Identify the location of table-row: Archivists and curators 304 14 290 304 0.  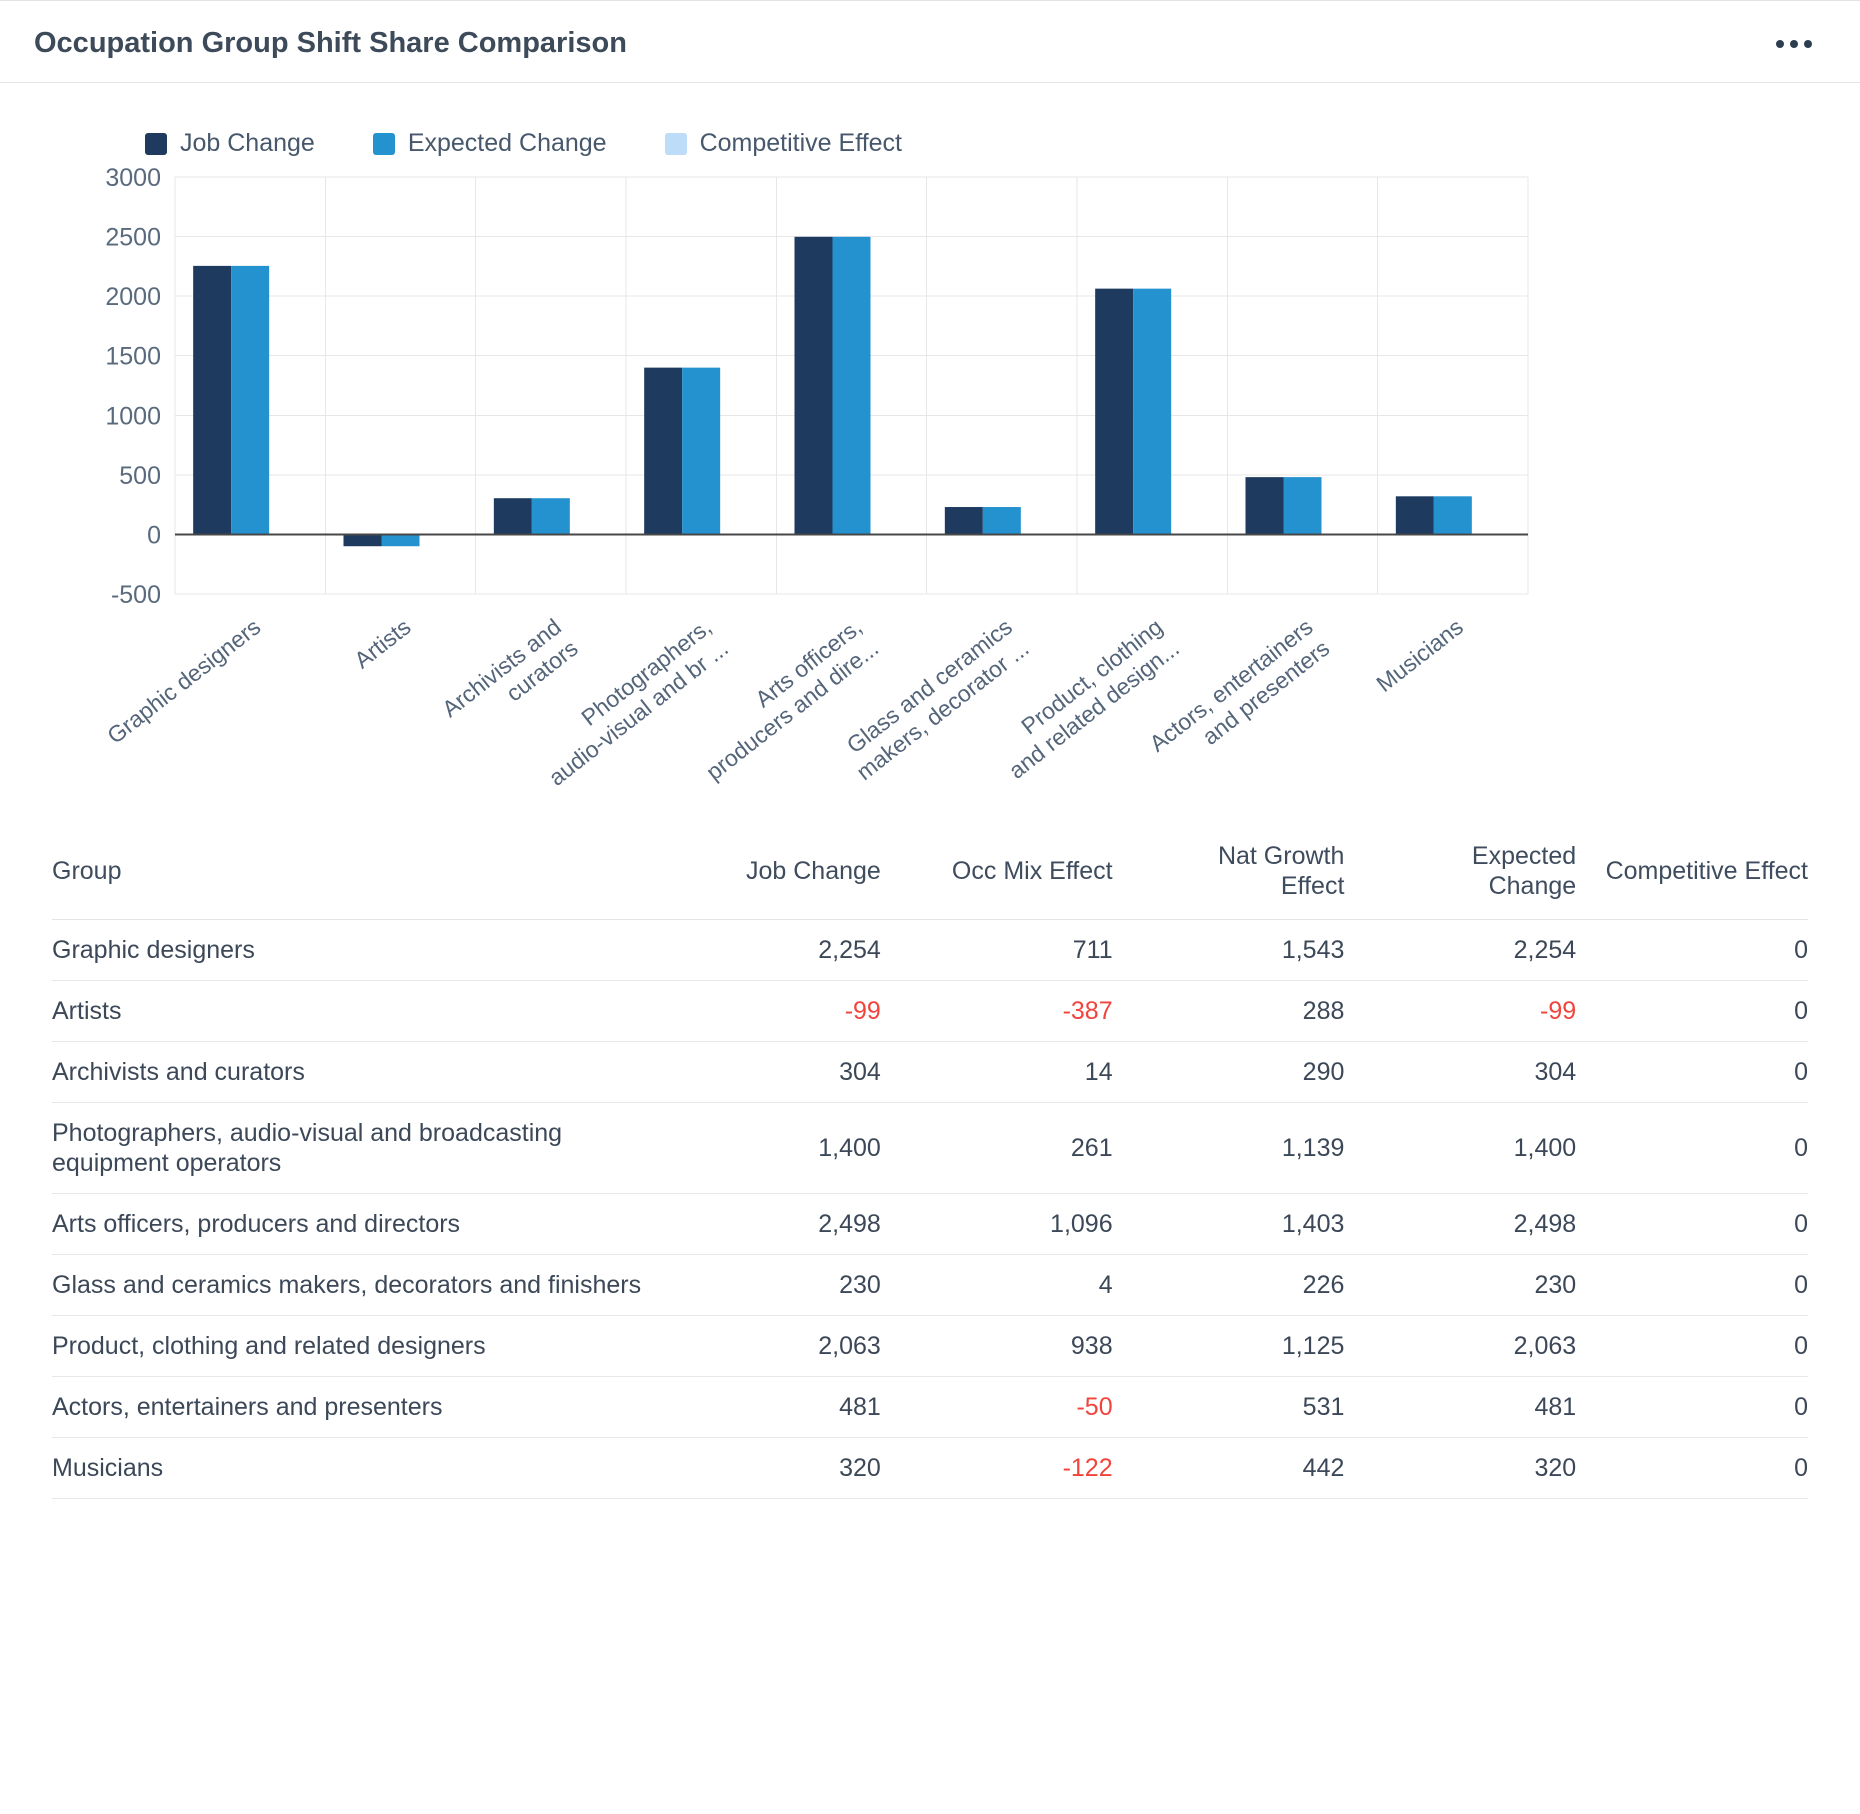
(930, 1072).